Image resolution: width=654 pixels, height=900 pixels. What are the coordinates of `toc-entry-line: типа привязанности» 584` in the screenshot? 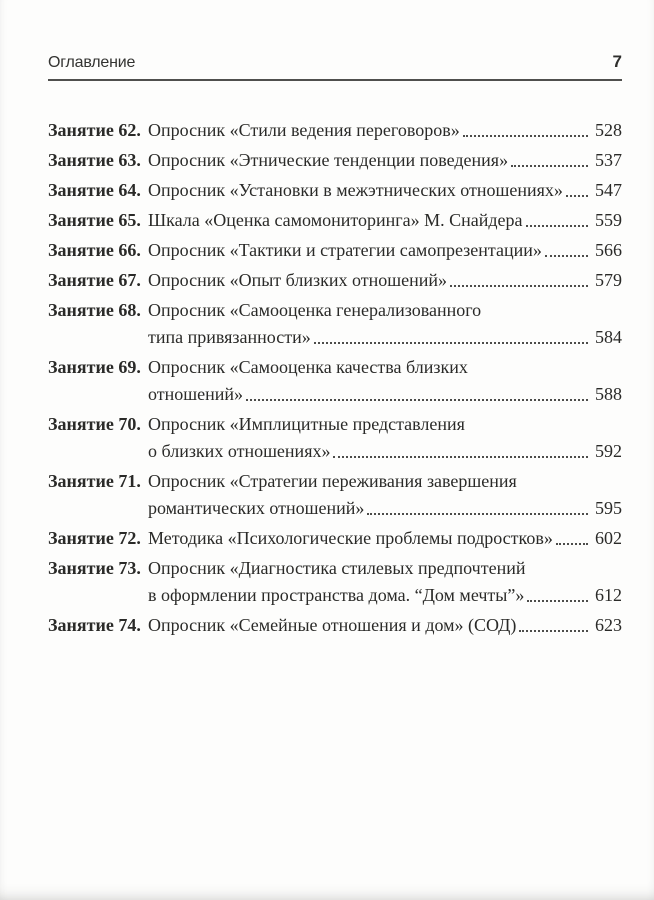 It's located at (335, 337).